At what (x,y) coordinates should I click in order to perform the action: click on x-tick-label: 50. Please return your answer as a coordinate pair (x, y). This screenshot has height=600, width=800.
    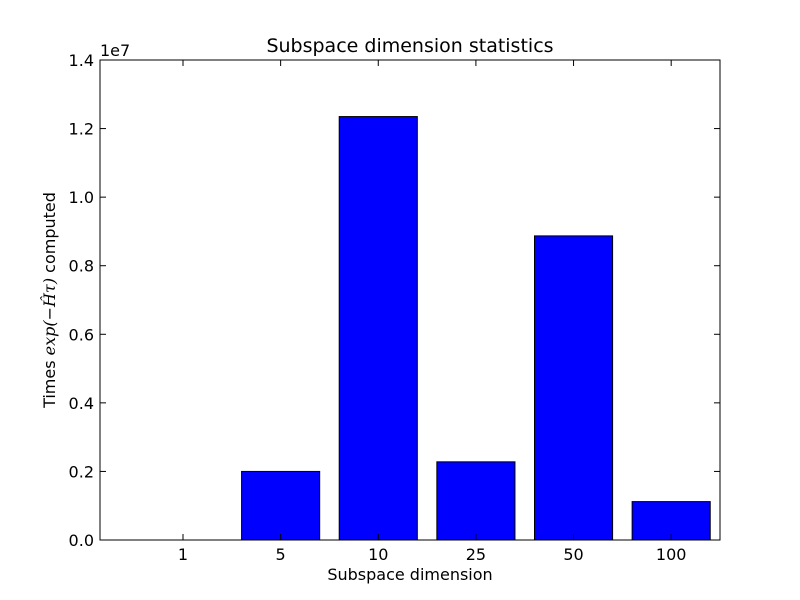
    Looking at the image, I should click on (573, 554).